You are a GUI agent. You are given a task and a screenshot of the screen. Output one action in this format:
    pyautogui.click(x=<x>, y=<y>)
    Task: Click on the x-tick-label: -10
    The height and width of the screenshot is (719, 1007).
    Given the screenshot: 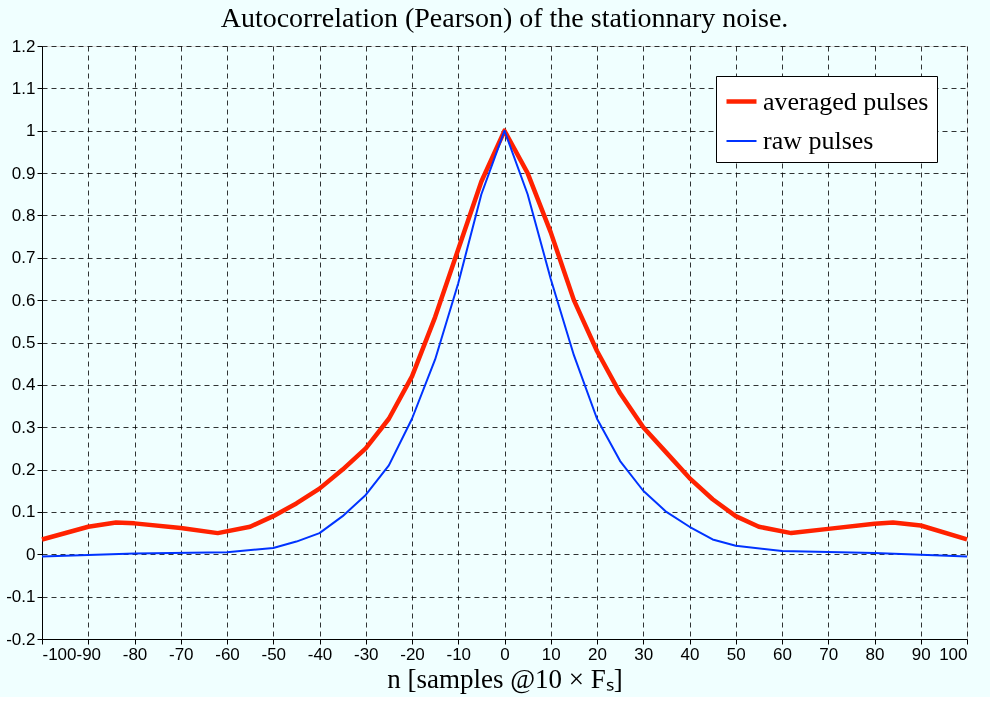 What is the action you would take?
    pyautogui.click(x=459, y=654)
    